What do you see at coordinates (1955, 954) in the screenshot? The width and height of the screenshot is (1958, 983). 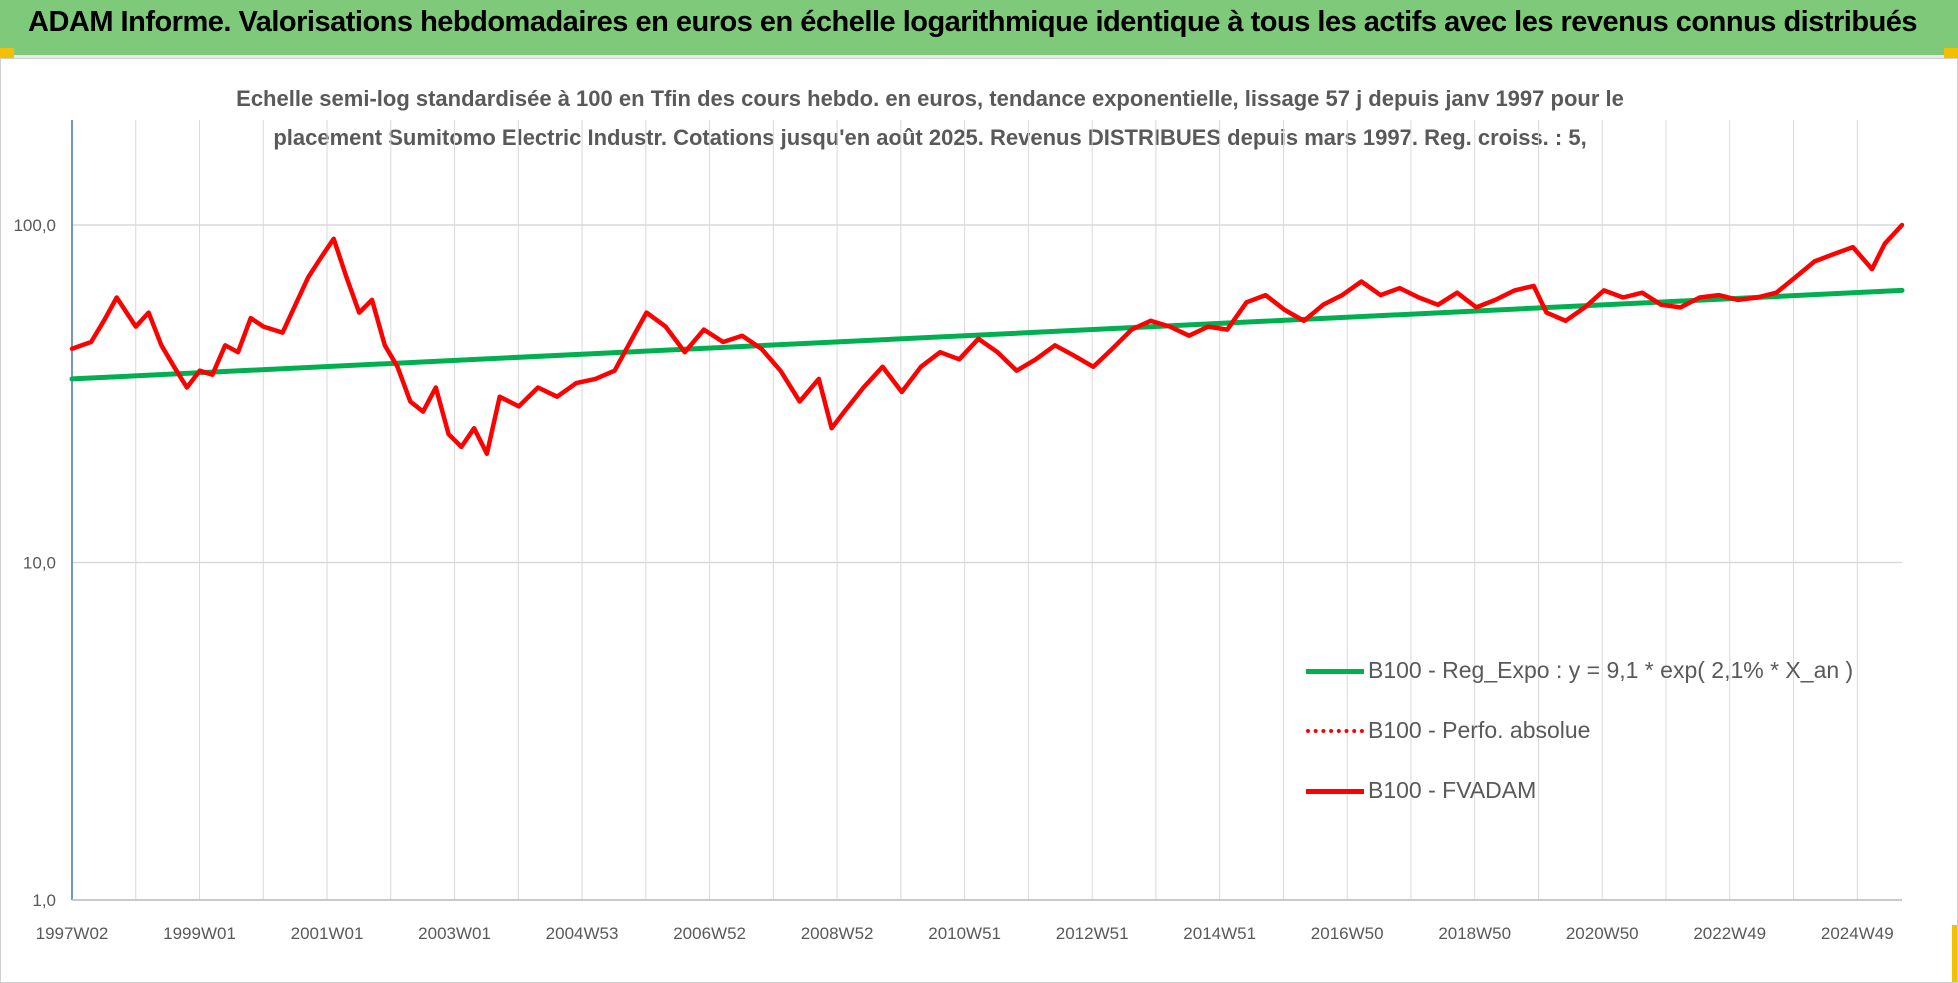 I see `corner-accent-bottom-right` at bounding box center [1955, 954].